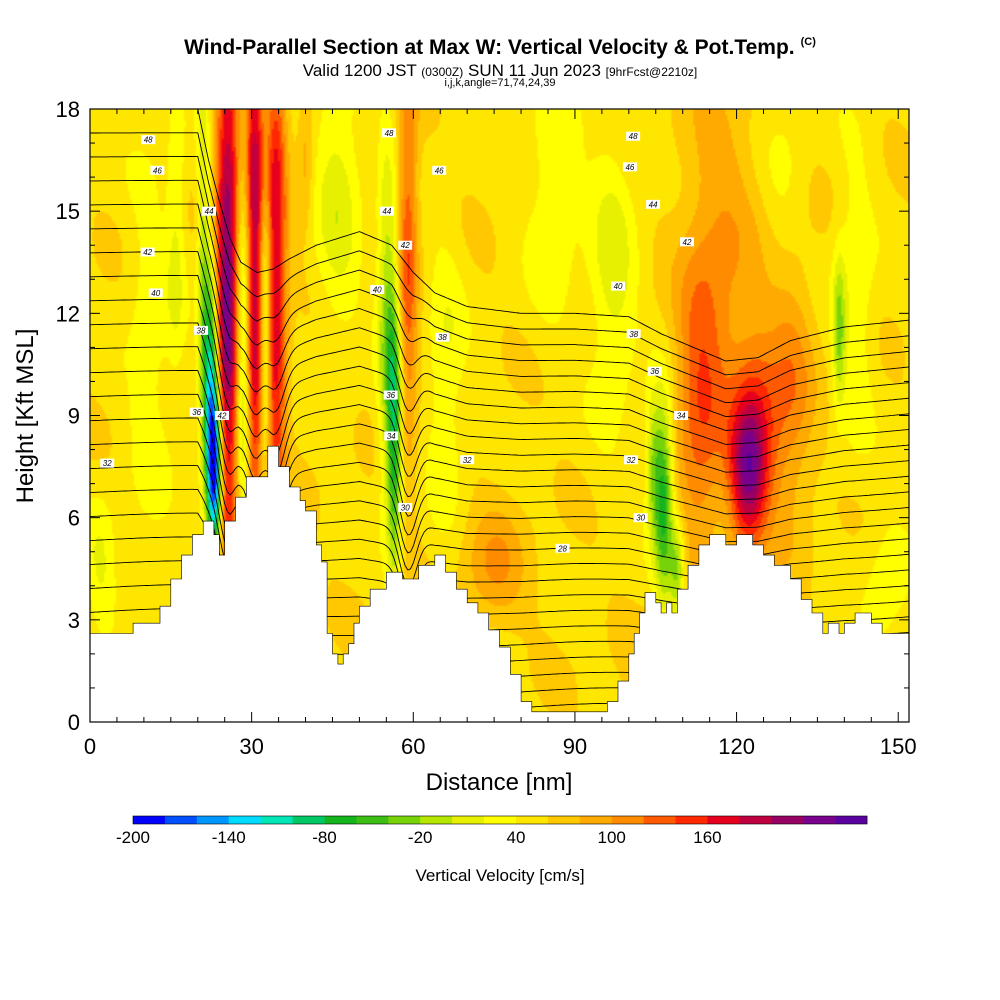 This screenshot has height=1000, width=1000. Describe the element at coordinates (612, 837) in the screenshot. I see `colorbar-tick-label: 100` at that location.